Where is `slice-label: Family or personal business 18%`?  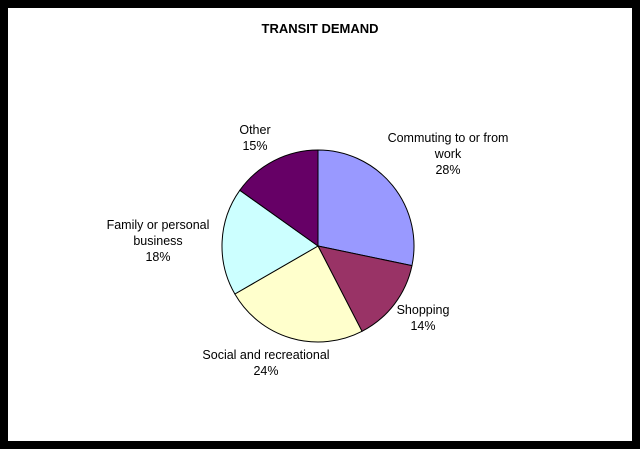
slice-label: Family or personal business 18% is located at coordinates (158, 241).